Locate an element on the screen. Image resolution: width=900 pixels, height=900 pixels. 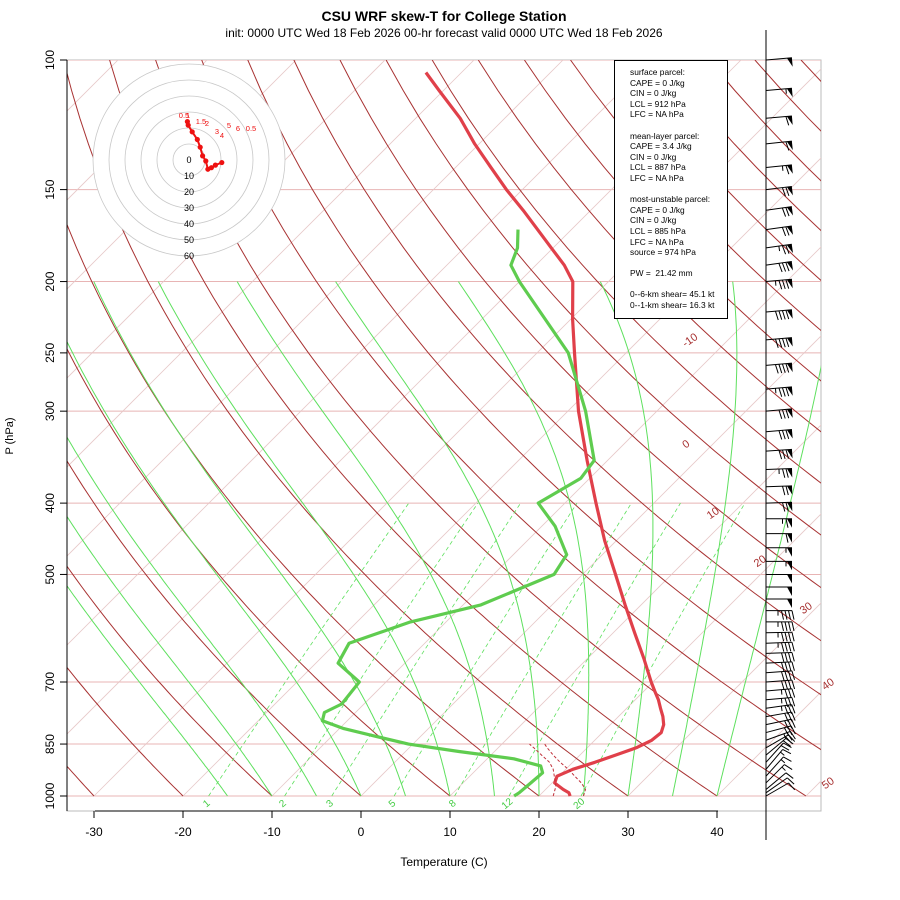
x-tick-label: -10 is located at coordinates (272, 832).